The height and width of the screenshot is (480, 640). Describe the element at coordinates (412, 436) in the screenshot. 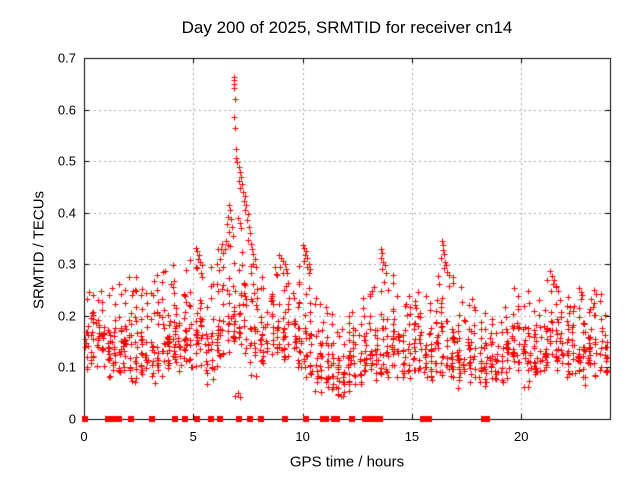

I see `x-tick-label: 15` at that location.